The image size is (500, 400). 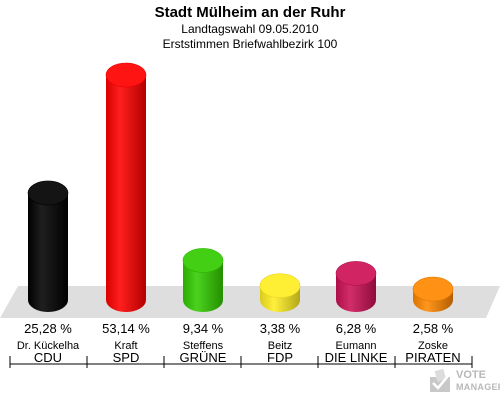 I want to click on party-label: FDP, so click(x=280, y=357).